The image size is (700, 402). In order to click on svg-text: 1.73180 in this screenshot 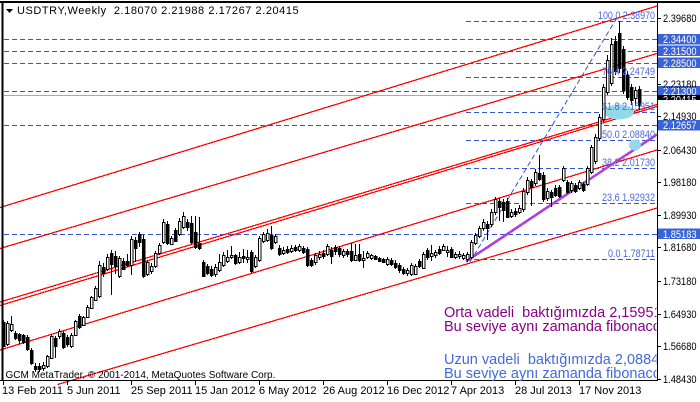, I will do `click(680, 282)`.